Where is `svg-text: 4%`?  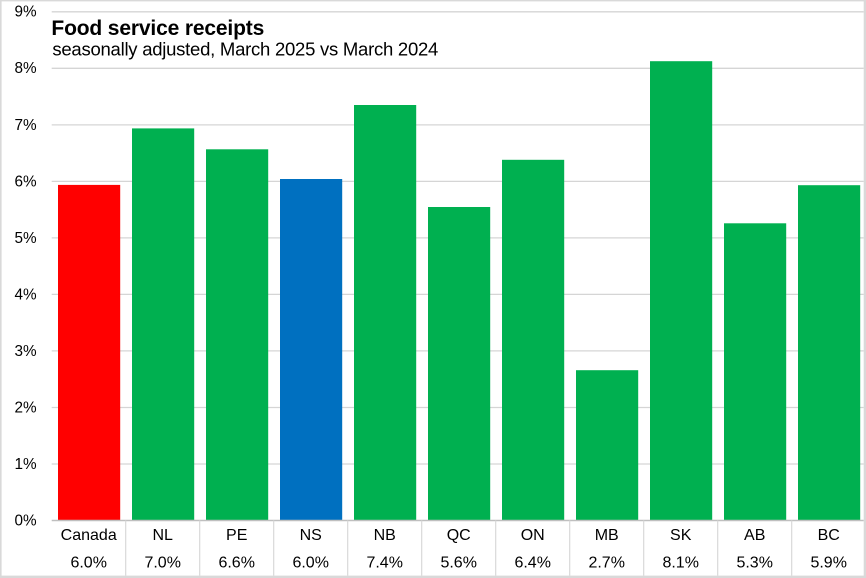 svg-text: 4% is located at coordinates (25, 294).